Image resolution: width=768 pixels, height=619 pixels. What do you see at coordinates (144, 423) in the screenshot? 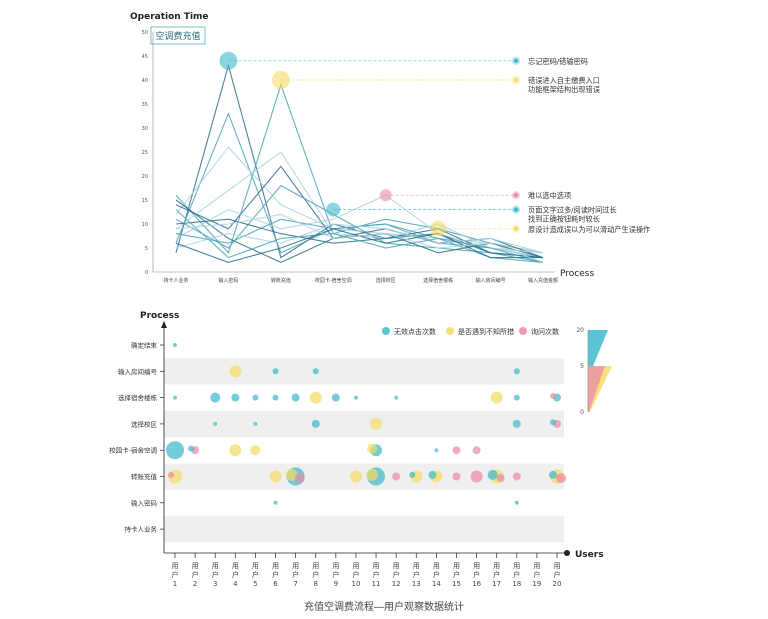
I see `process-step-label: 选择校区` at bounding box center [144, 423].